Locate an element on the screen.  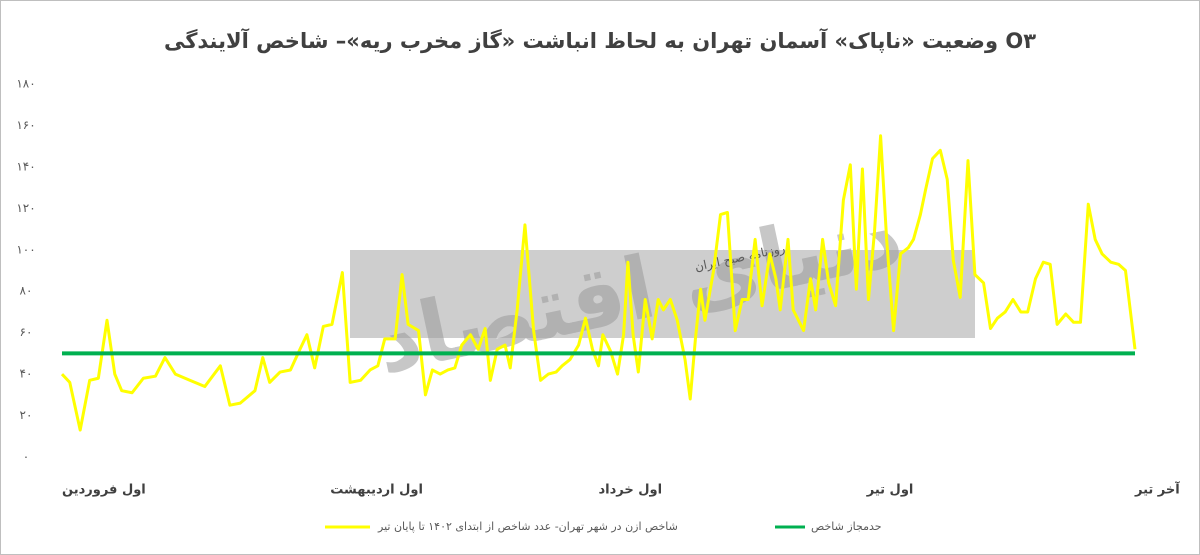
x-tick-label: اول فروردین is located at coordinates (104, 490).